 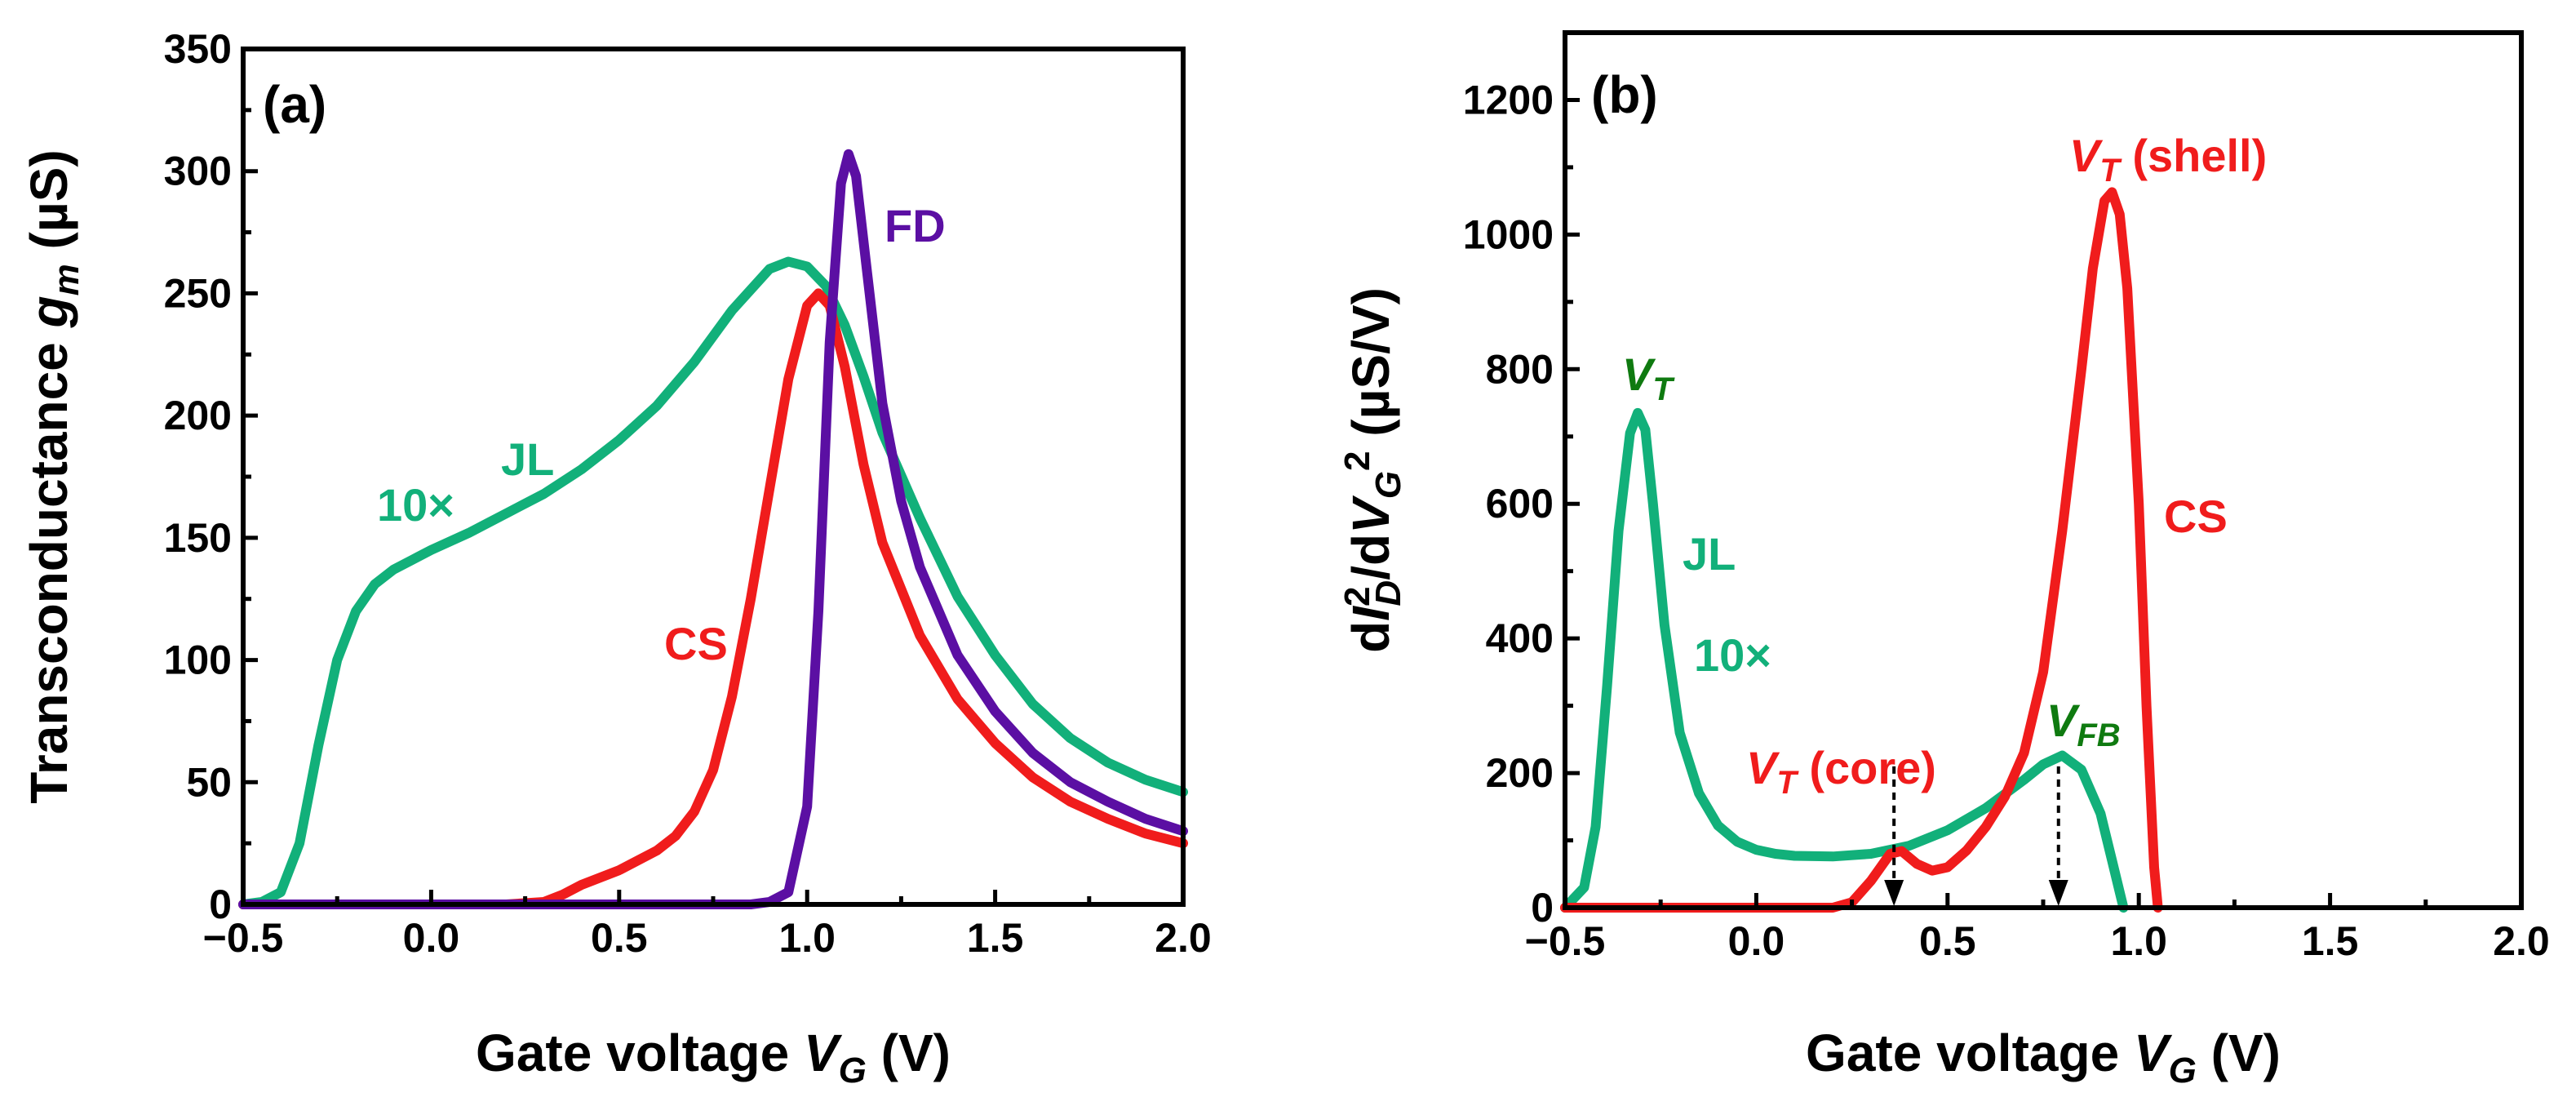 I want to click on panel-b-x-tick-label: −0.5, so click(x=1565, y=941).